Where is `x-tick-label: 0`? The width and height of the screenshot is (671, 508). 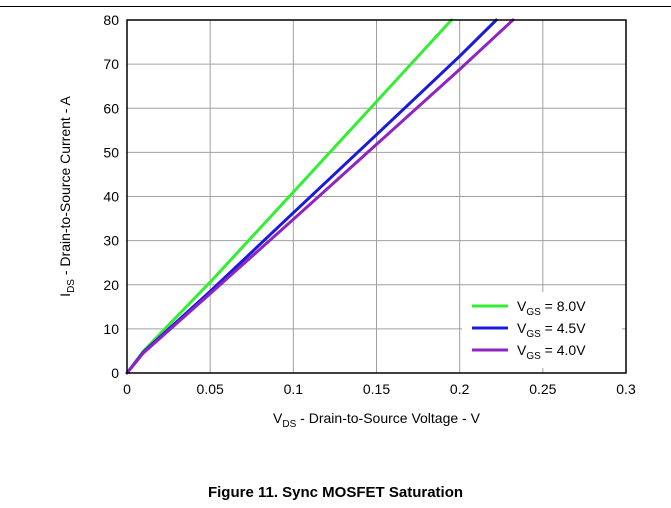
x-tick-label: 0 is located at coordinates (127, 389).